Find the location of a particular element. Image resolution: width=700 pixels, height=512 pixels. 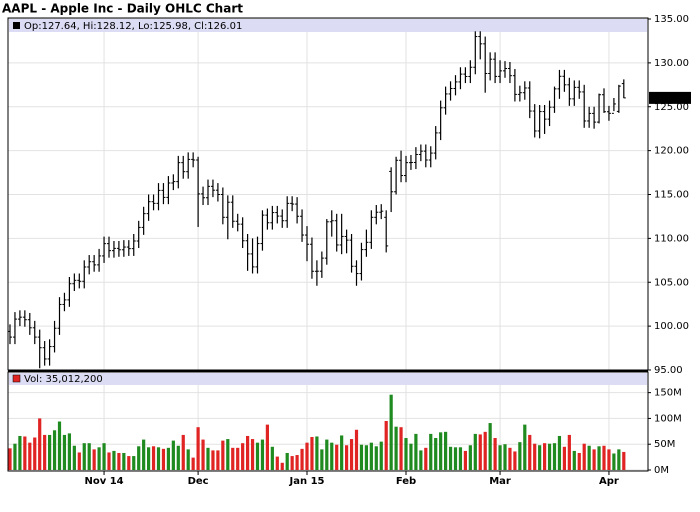

x-tick-label: Feb is located at coordinates (406, 481).